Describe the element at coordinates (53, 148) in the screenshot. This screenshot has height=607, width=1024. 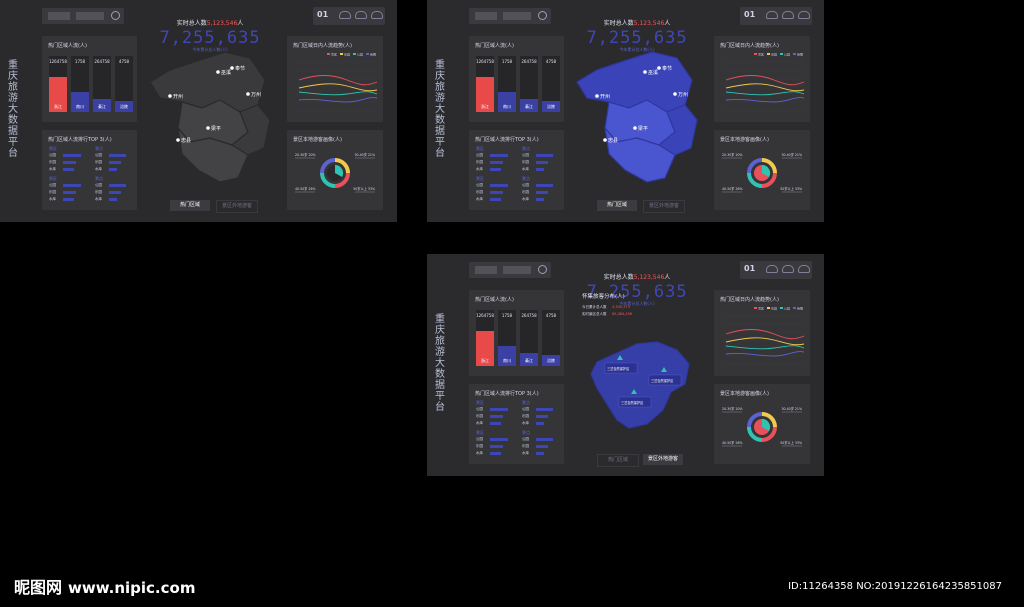
I see `ranking-category: 景区` at that location.